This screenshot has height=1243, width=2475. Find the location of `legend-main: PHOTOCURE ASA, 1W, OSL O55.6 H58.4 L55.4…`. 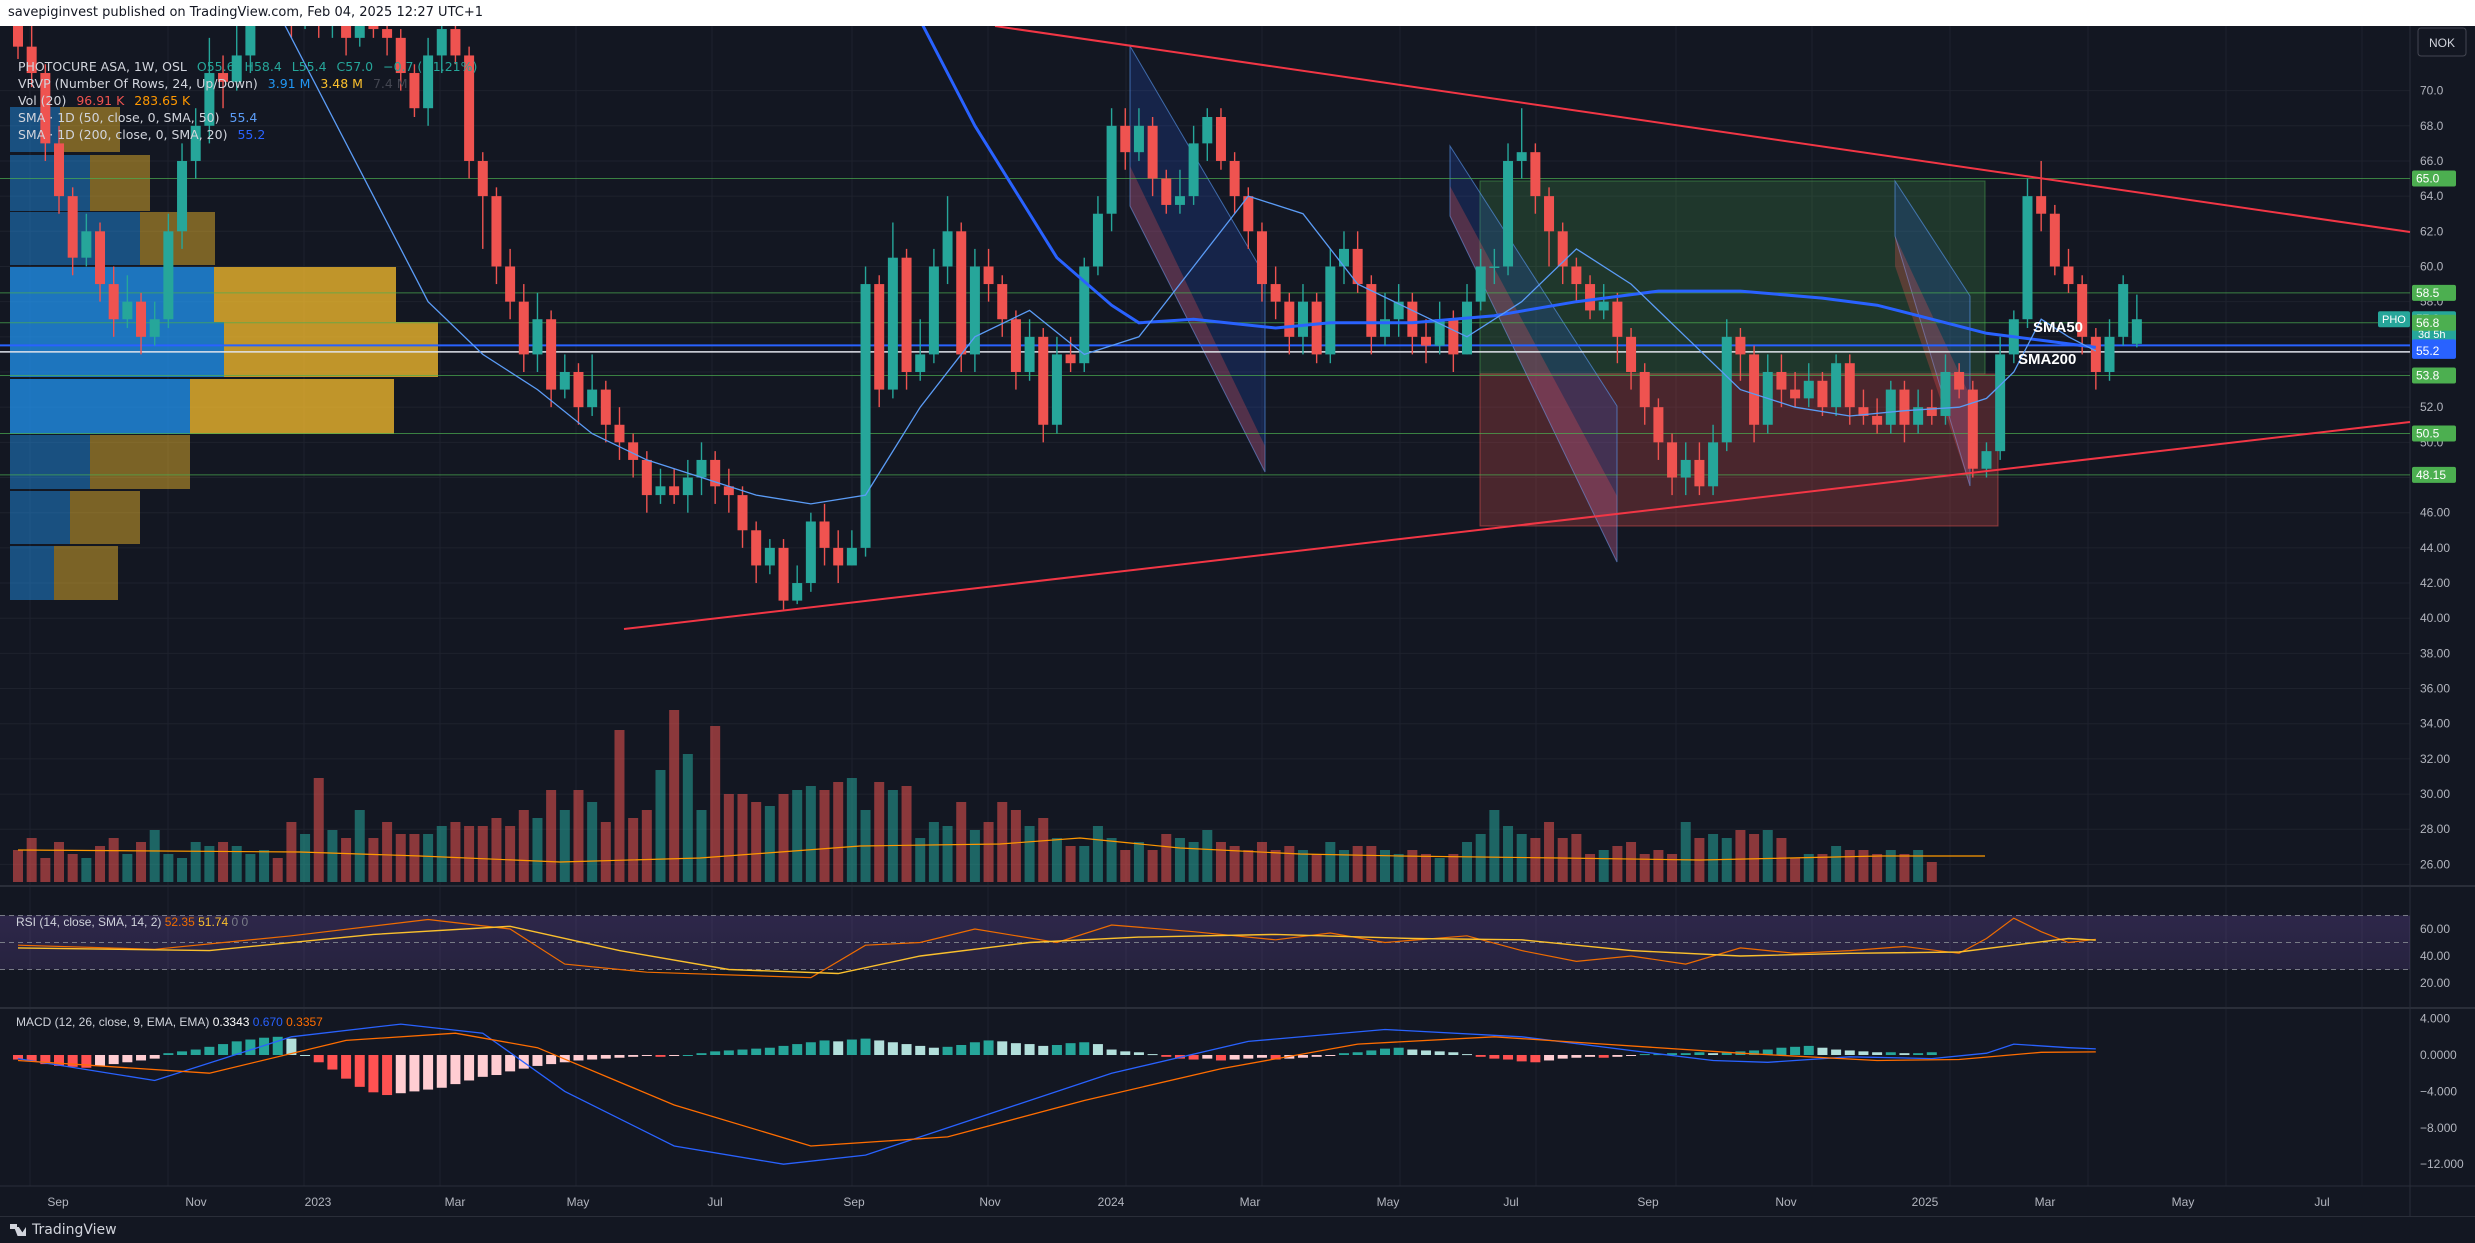

legend-main: PHOTOCURE ASA, 1W, OSL O55.6 H58.4 L55.4… is located at coordinates (250, 66).